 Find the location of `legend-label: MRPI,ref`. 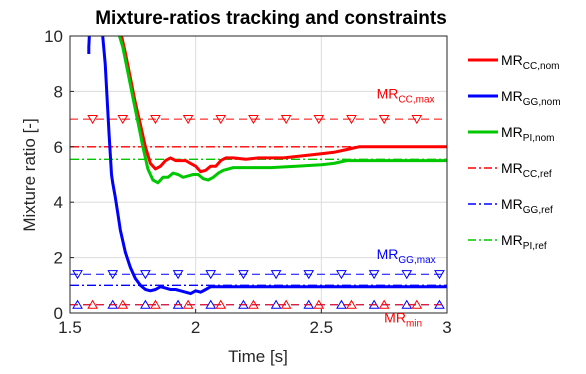

legend-label: MRPI,ref is located at coordinates (524, 242).